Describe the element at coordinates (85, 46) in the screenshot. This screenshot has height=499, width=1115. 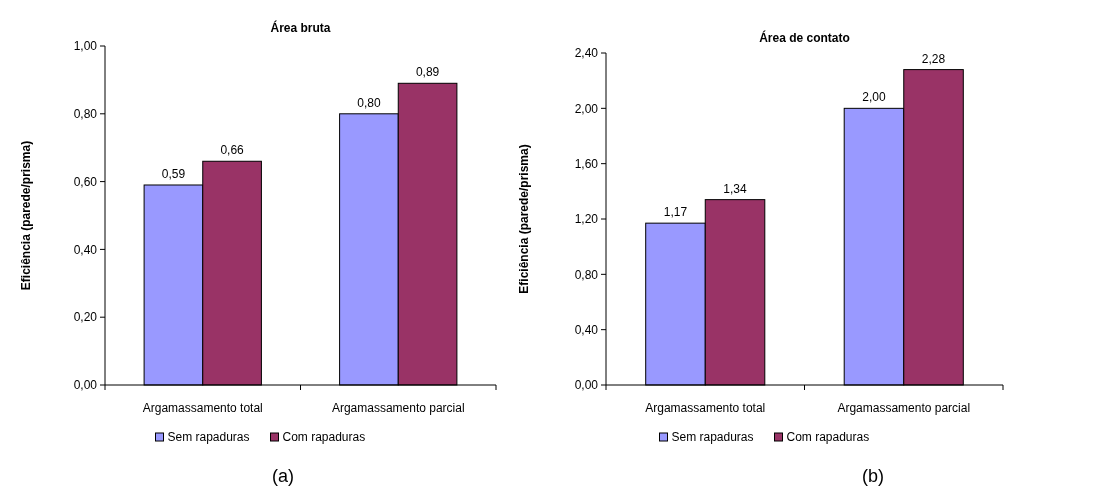
I see `y-tick-label: 1,00` at that location.